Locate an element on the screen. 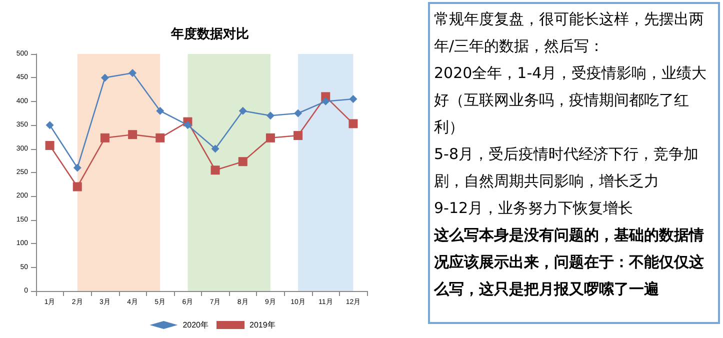  text: 9-12月，业务努力下恢复增长 is located at coordinates (534, 208).